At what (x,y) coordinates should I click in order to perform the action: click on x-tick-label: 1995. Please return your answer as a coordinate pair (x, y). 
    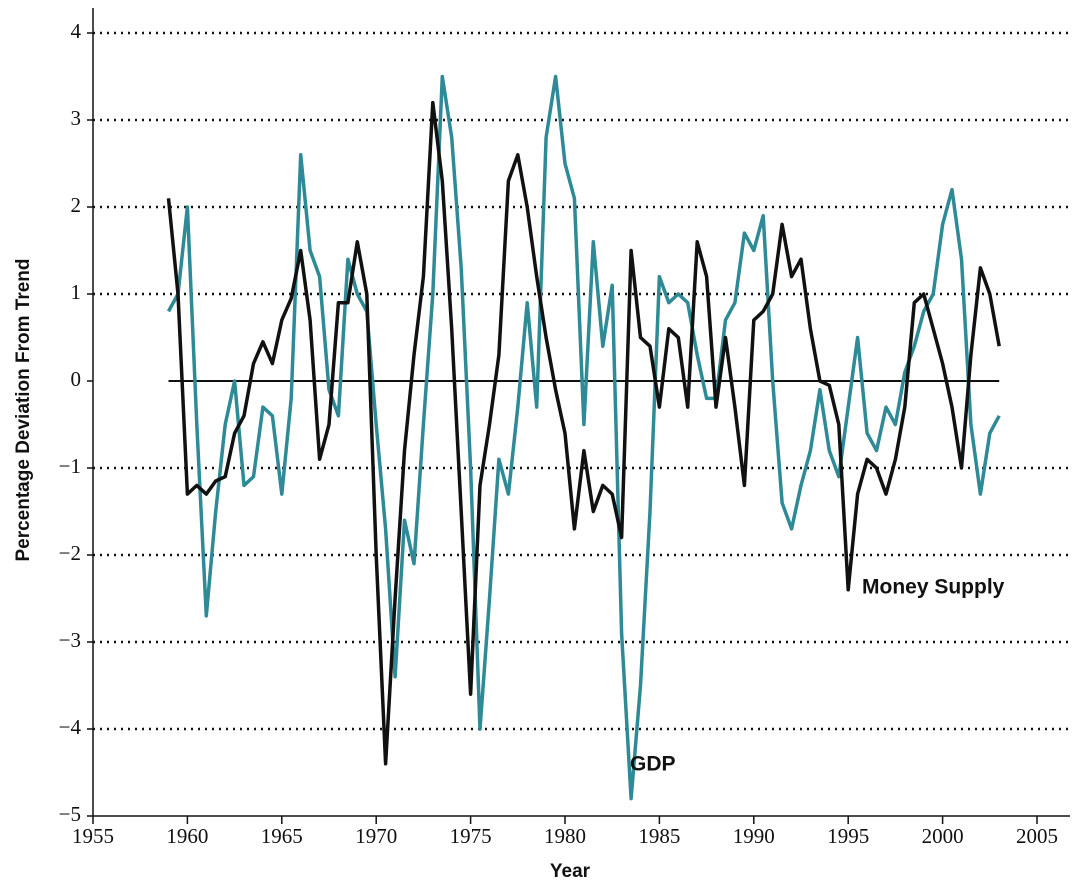
    Looking at the image, I should click on (848, 836).